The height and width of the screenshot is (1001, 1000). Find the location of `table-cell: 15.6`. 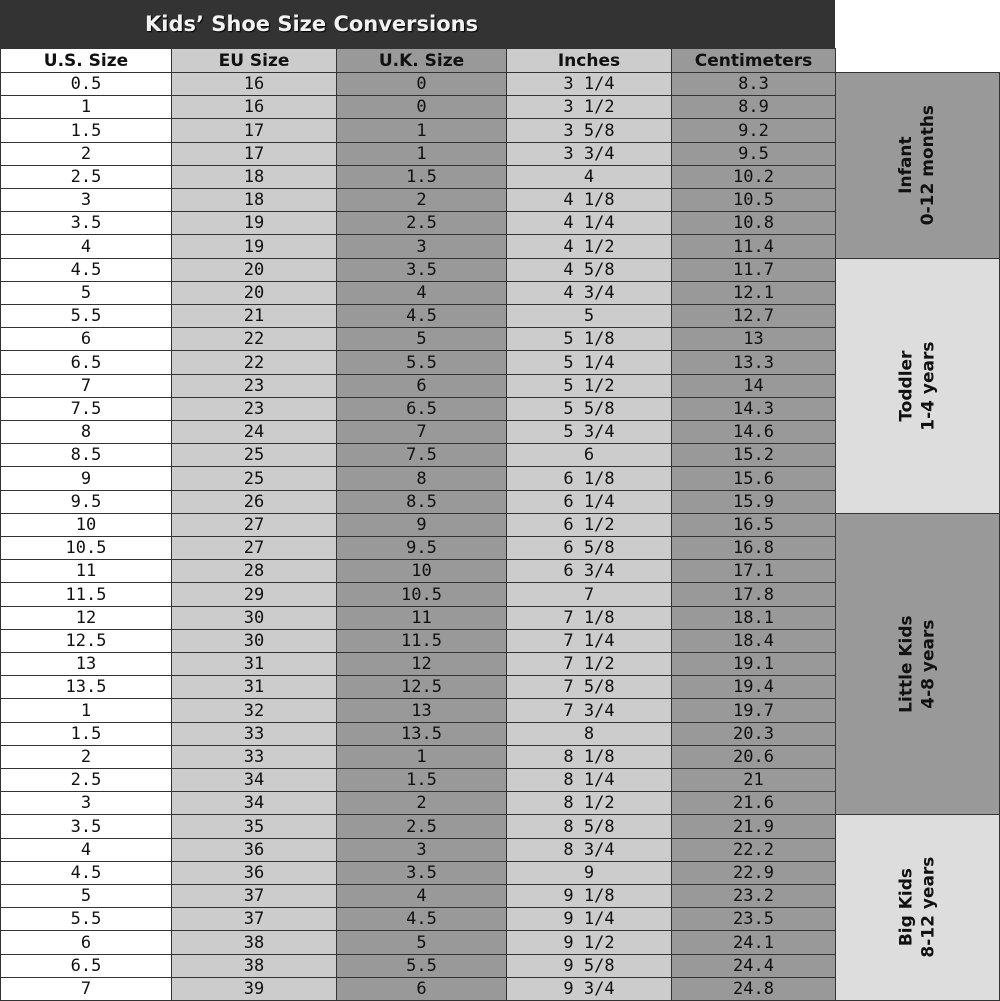

table-cell: 15.6 is located at coordinates (753, 478).